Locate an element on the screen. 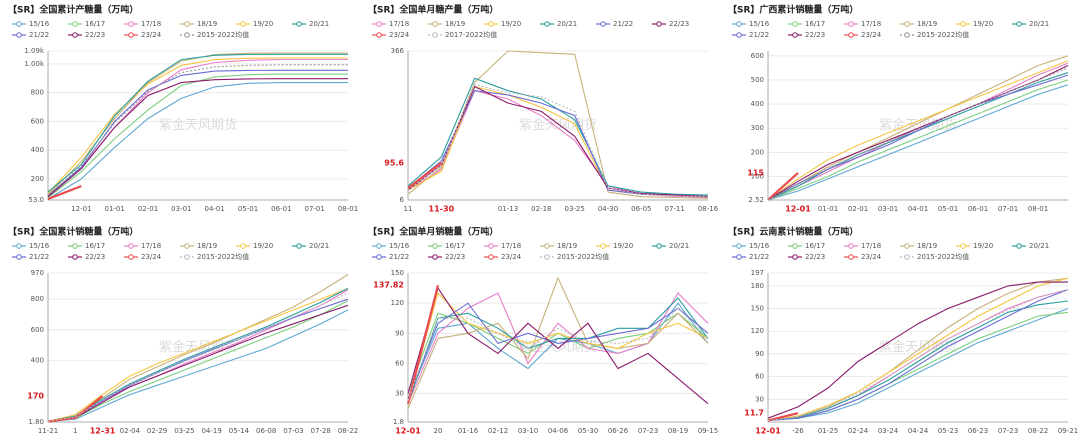  x-tick-label: 05-30 is located at coordinates (588, 431).